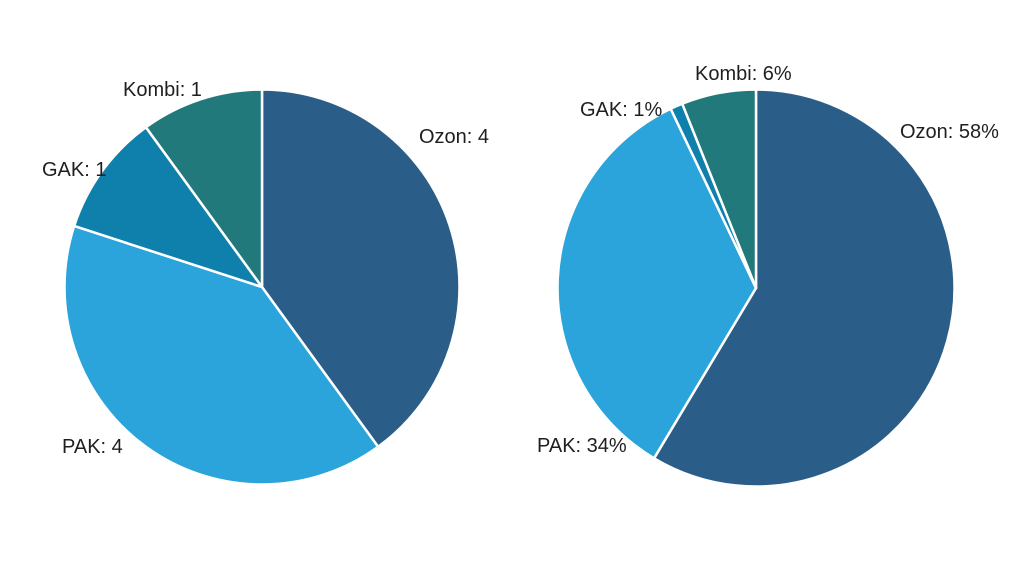 Image resolution: width=1024 pixels, height=576 pixels. I want to click on percentages-label-kombi: Kombi: 6%, so click(743, 74).